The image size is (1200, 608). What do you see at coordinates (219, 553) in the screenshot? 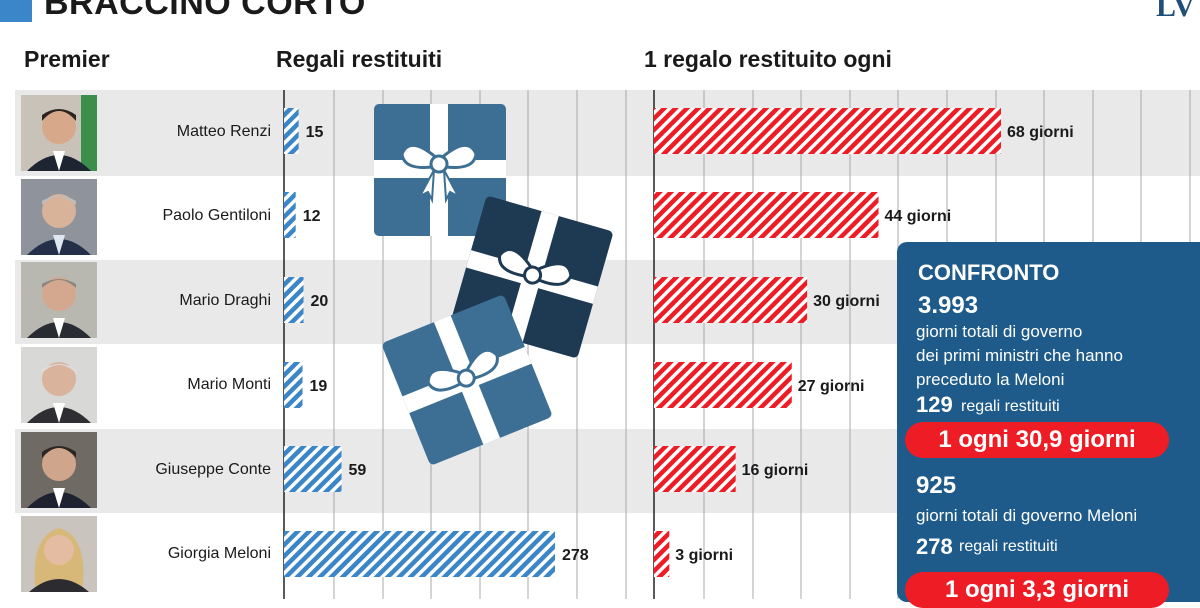
I see `premier-name: Giorgia Meloni` at bounding box center [219, 553].